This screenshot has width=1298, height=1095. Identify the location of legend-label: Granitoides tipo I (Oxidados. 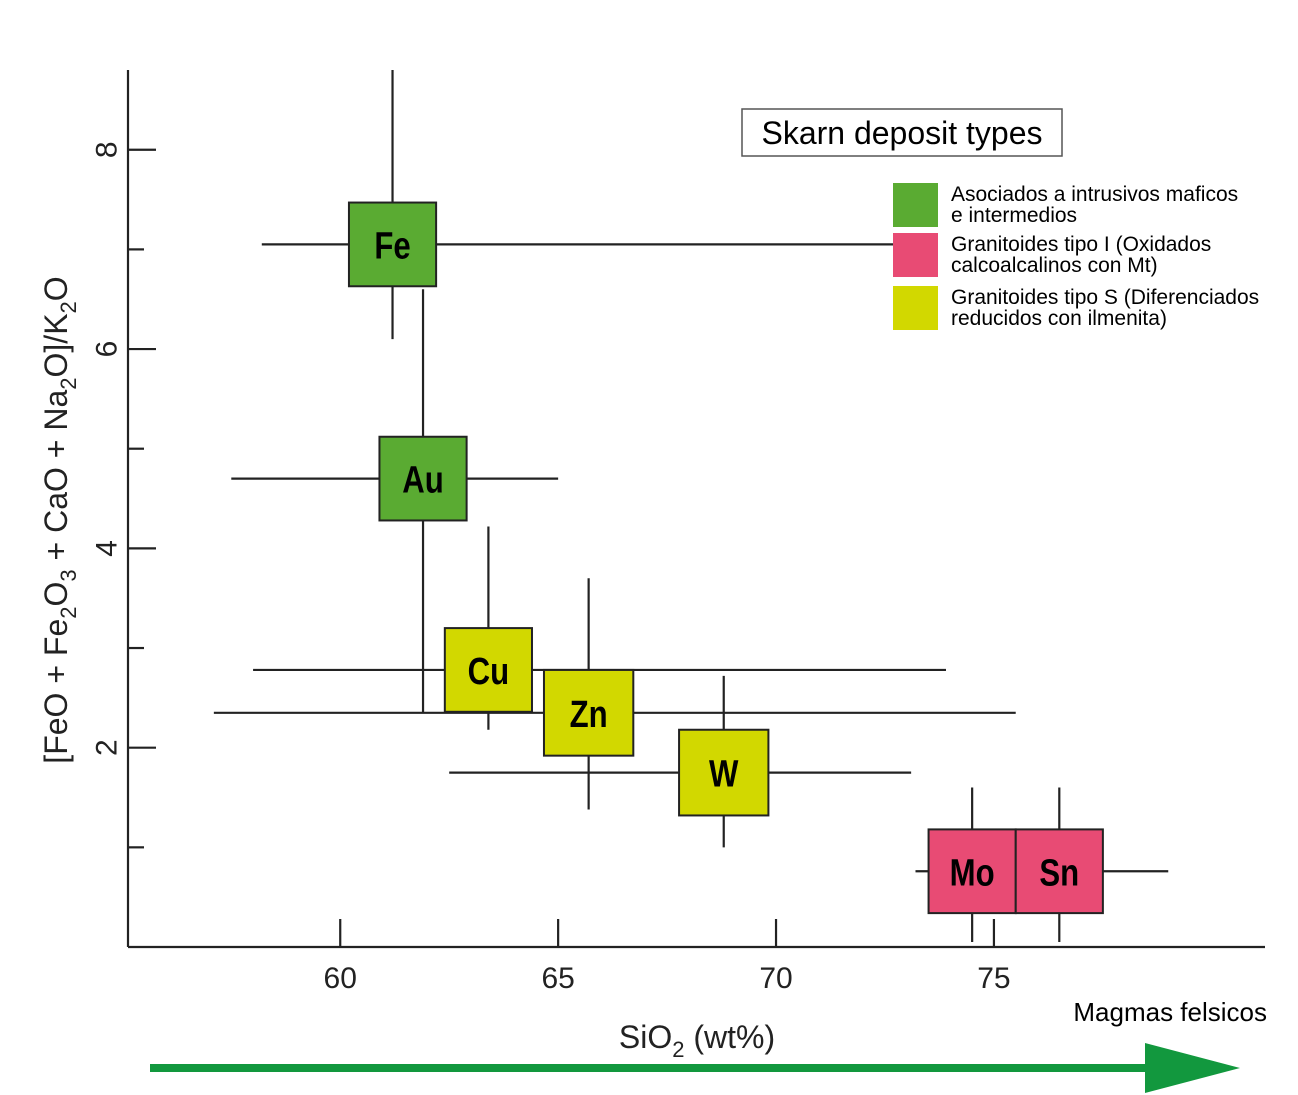
(1081, 244).